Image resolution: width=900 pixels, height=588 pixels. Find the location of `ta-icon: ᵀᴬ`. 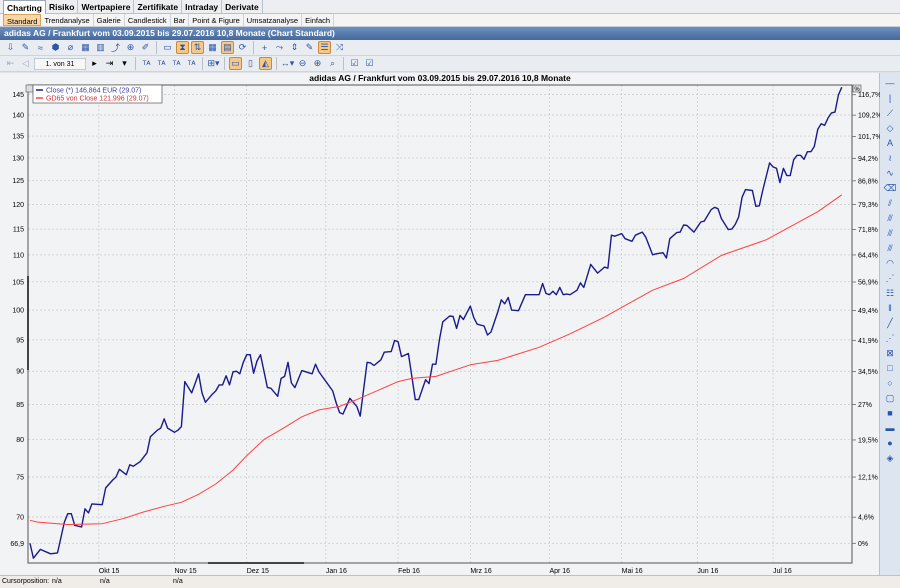

ta-icon: ᵀᴬ is located at coordinates (146, 63).